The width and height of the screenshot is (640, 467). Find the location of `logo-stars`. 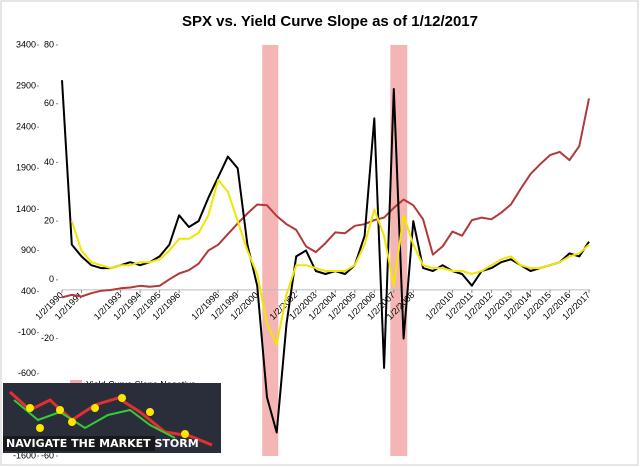

logo-stars is located at coordinates (107, 416).